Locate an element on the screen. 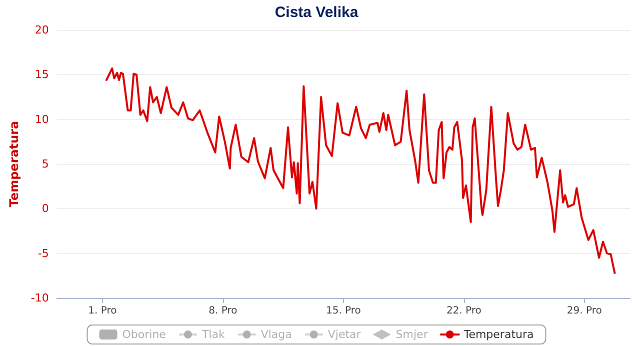  x-tick-label: 29. Pro is located at coordinates (584, 311).